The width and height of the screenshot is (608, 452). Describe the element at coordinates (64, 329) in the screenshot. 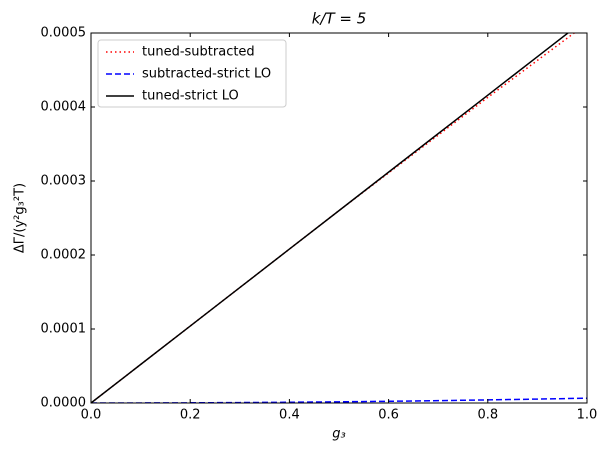

I see `y-tick-label: 0.0001` at that location.